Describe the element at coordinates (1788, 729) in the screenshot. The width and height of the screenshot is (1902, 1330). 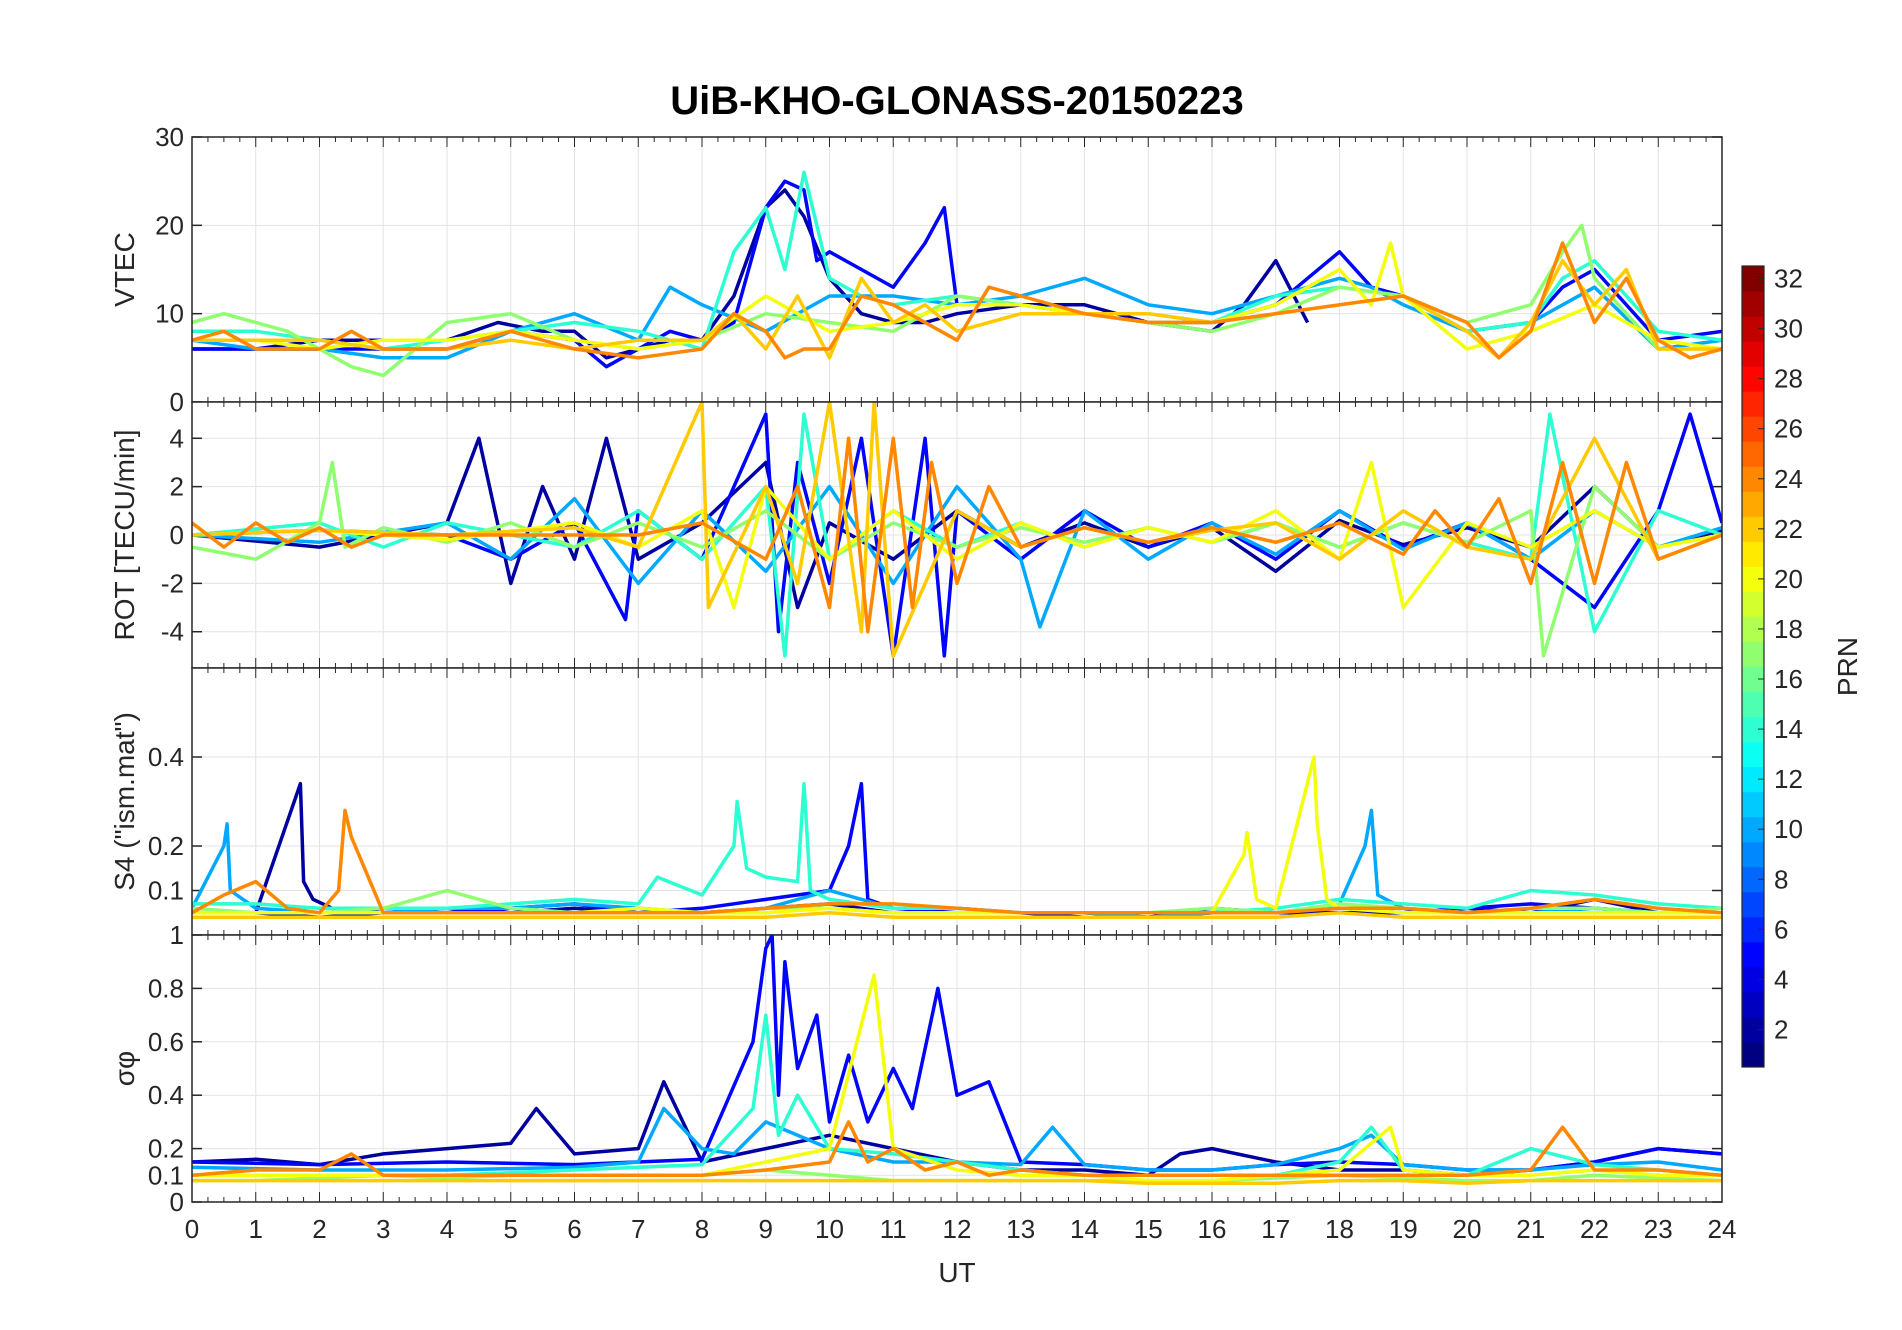
I see `colorbar-tick-label: 14` at that location.